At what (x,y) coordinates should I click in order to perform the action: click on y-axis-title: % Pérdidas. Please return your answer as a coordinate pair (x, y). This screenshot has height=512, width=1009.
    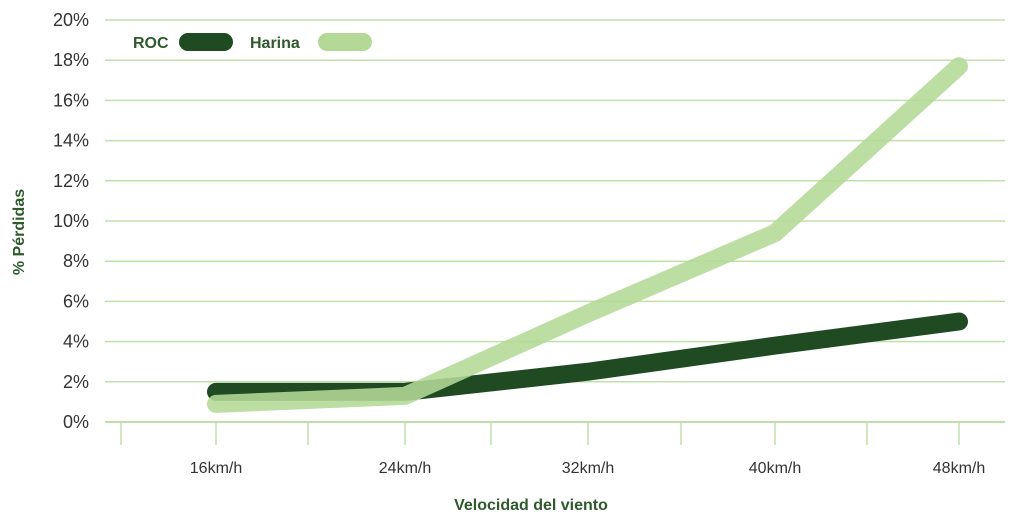
    Looking at the image, I should click on (19, 232).